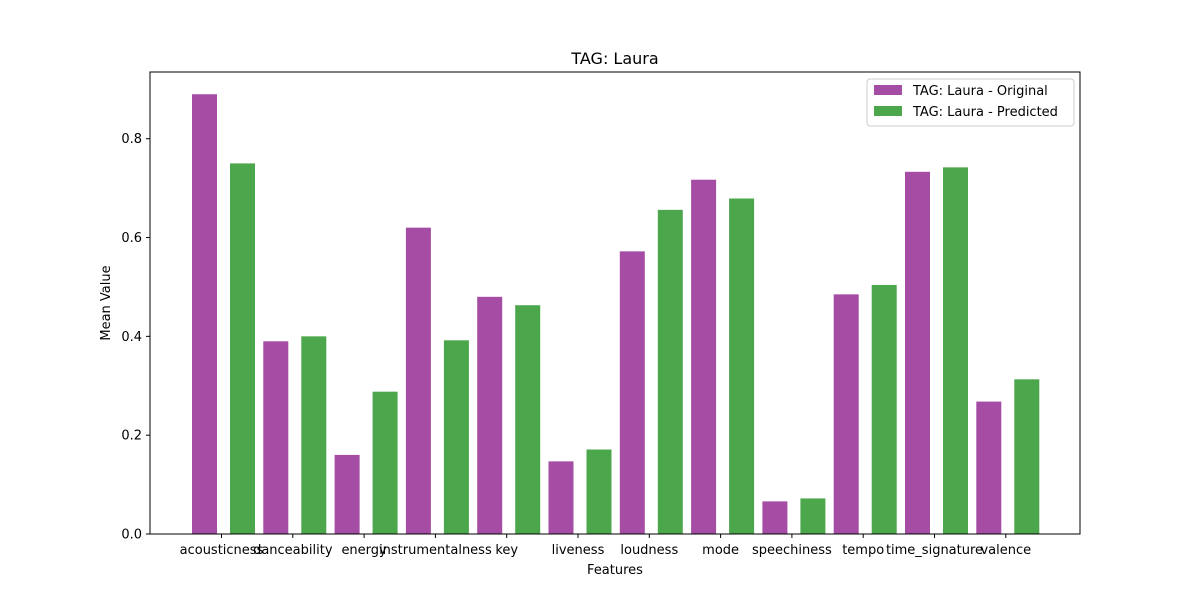 The height and width of the screenshot is (600, 1200). What do you see at coordinates (561, 497) in the screenshot?
I see `bar-original-liveness` at bounding box center [561, 497].